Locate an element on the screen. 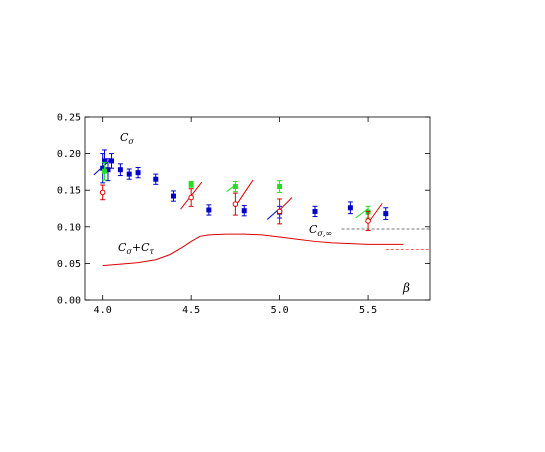 This screenshot has width=545, height=452. x-tick-label: 5.0 is located at coordinates (280, 310).